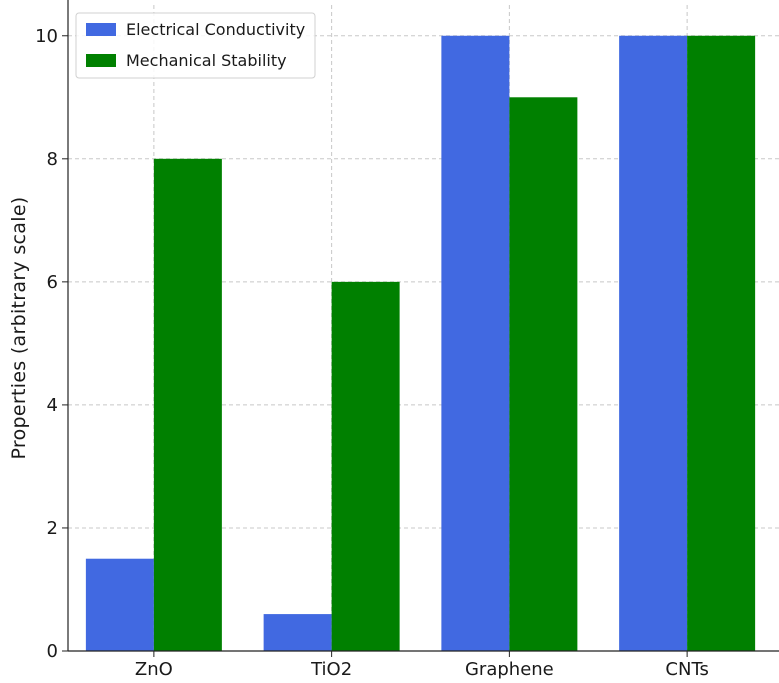 Image resolution: width=779 pixels, height=683 pixels. What do you see at coordinates (52, 405) in the screenshot?
I see `y-tick-label: 4` at bounding box center [52, 405].